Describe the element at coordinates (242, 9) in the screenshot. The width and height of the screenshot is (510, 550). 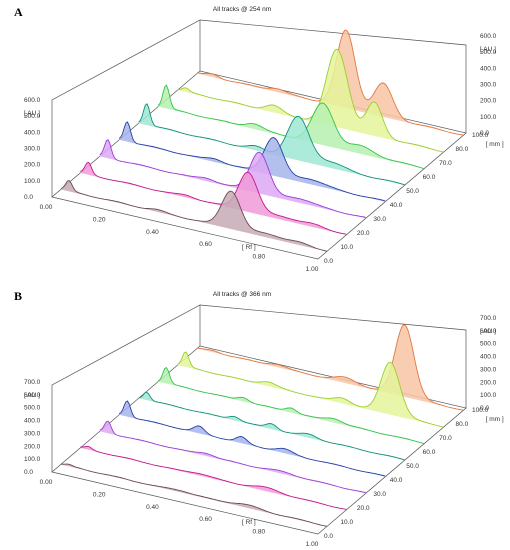
I see `chart-a-title: All tracks @ 254 nm` at that location.